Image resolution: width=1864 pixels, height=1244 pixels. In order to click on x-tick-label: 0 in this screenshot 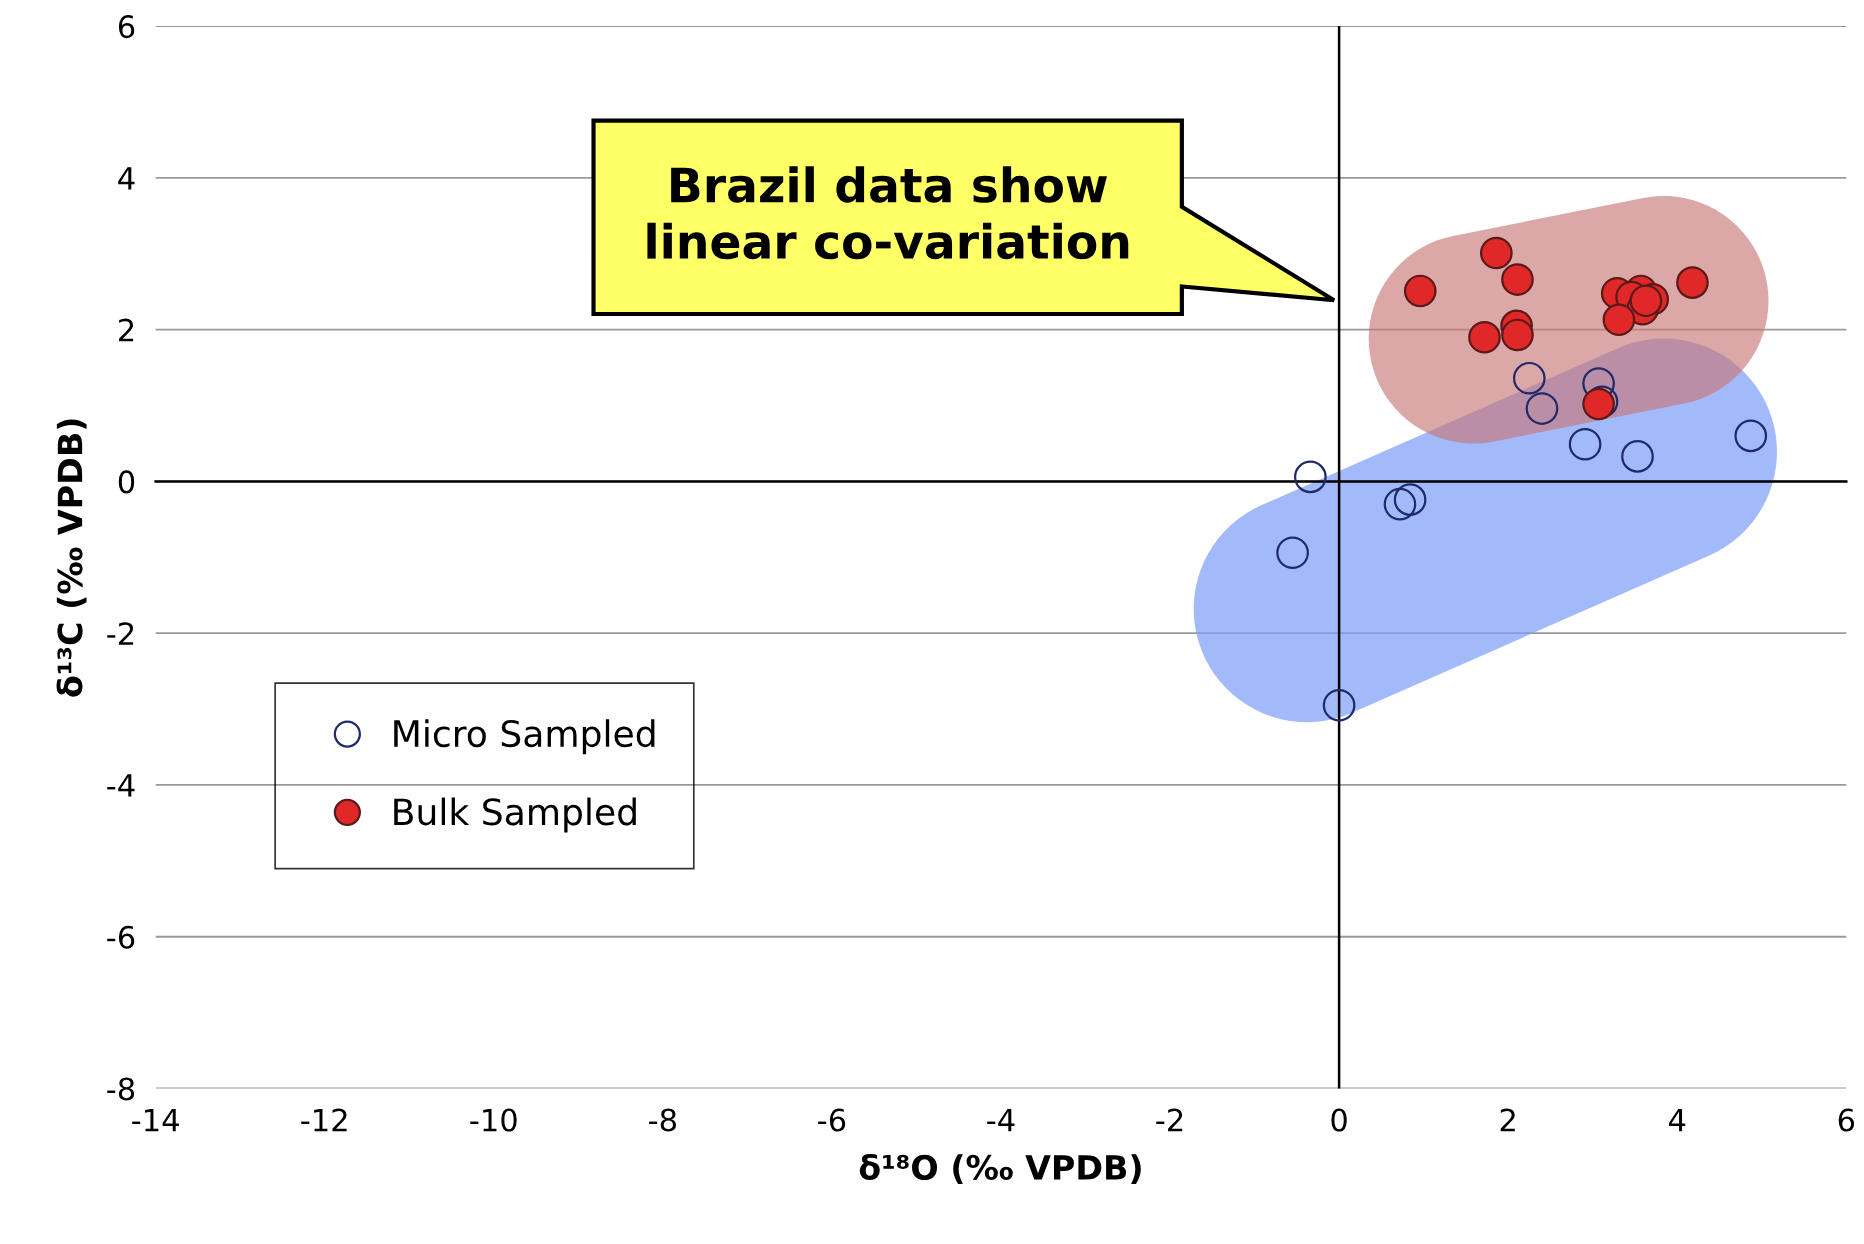, I will do `click(1339, 1120)`.